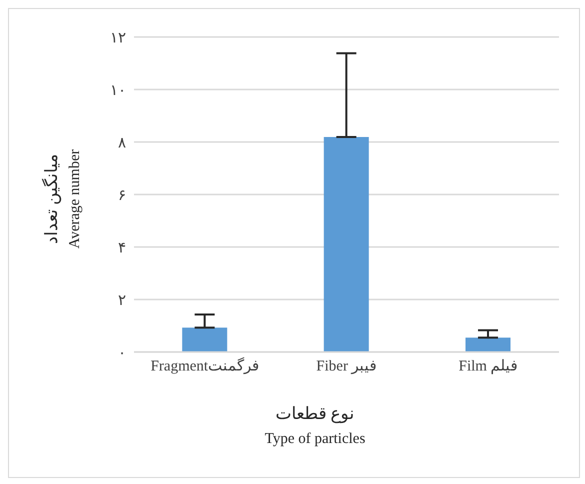  Describe the element at coordinates (488, 366) in the screenshot. I see `x-tick-label: Film فیلم` at that location.